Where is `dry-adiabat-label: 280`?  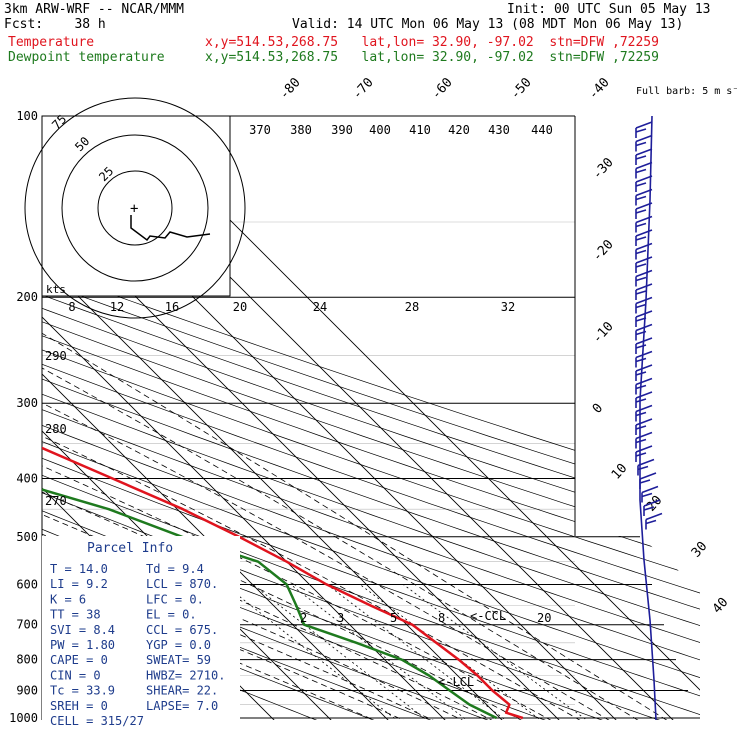
dry-adiabat-label: 280 is located at coordinates (56, 429).